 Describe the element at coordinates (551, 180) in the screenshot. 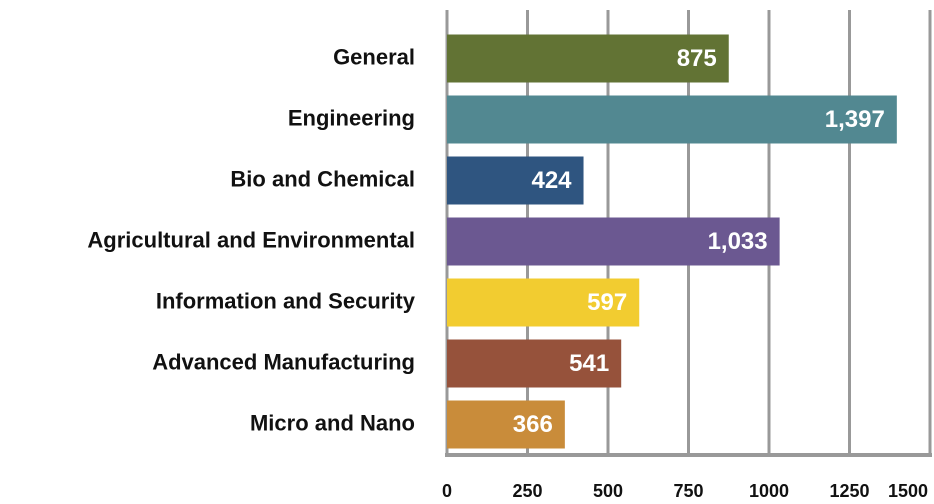

I see `value-label: 424` at that location.